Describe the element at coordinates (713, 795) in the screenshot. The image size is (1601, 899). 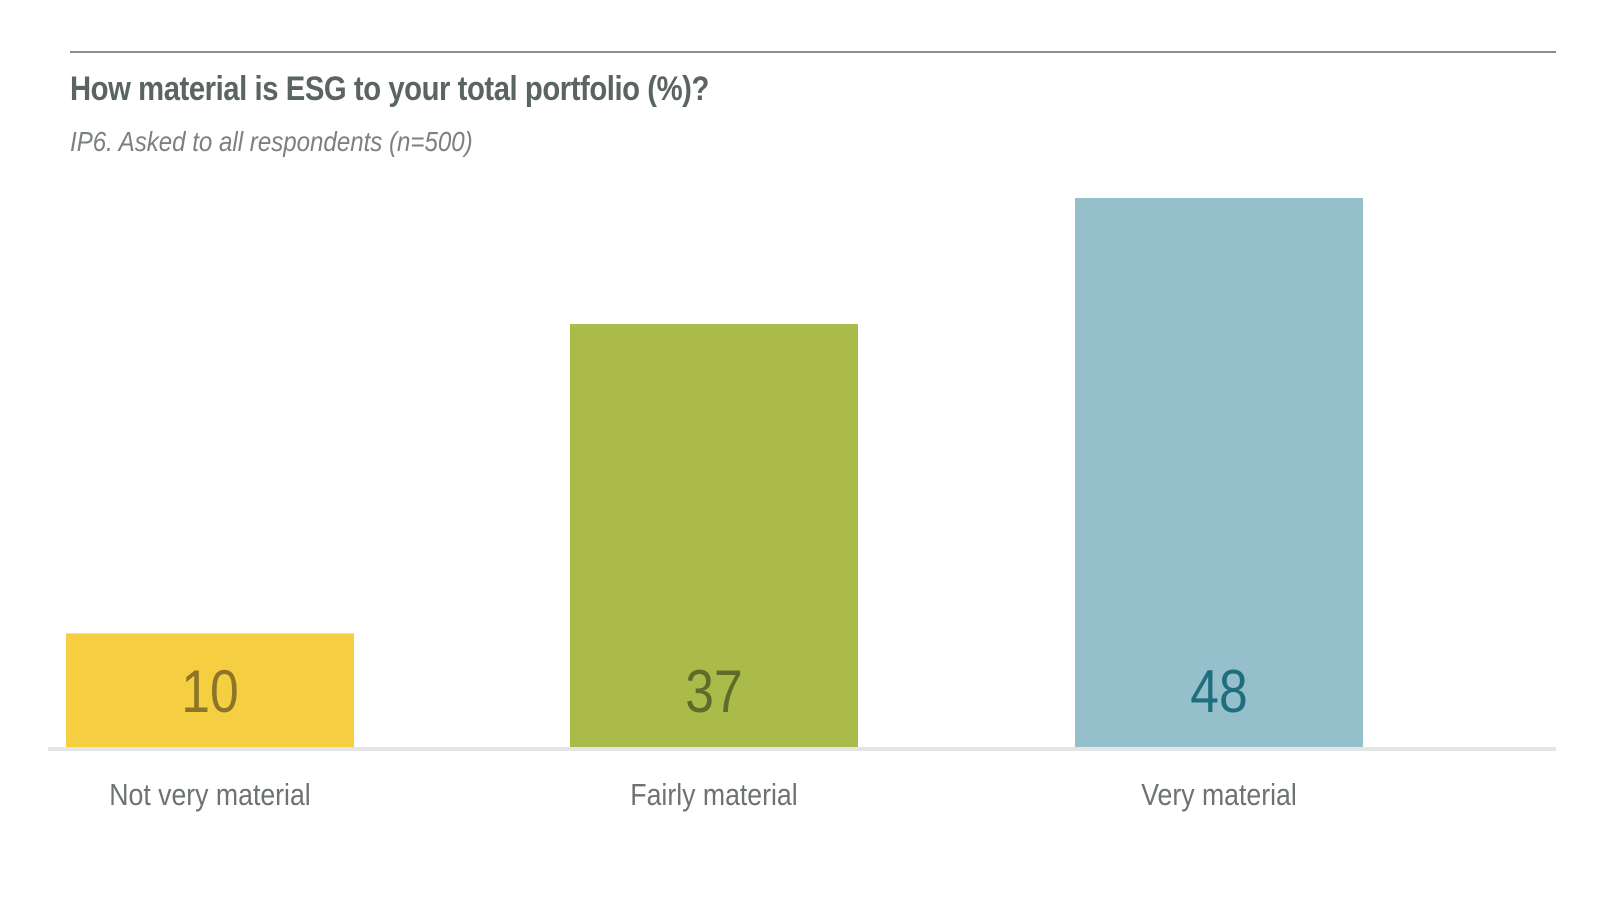
I see `category-label: Fairly material` at that location.